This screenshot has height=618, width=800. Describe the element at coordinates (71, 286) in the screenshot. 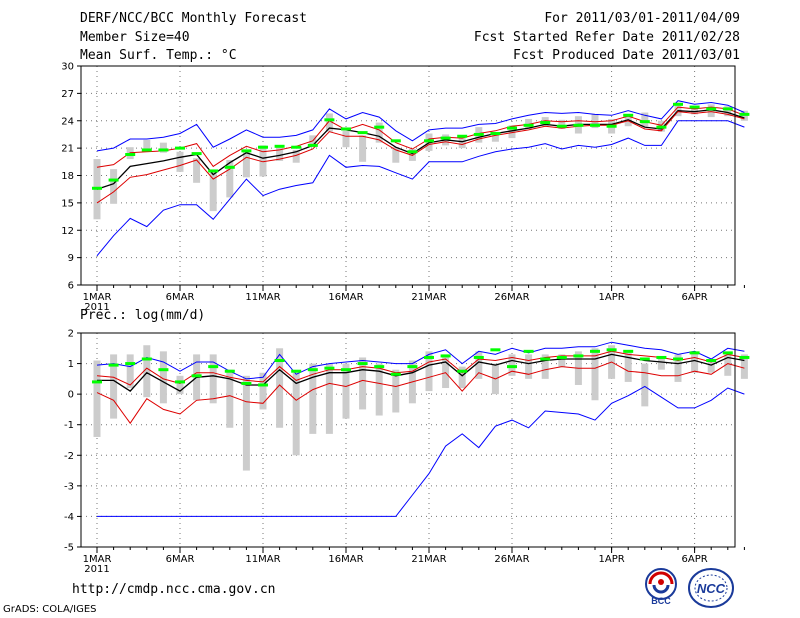

I see `y-tick-label: 6` at that location.